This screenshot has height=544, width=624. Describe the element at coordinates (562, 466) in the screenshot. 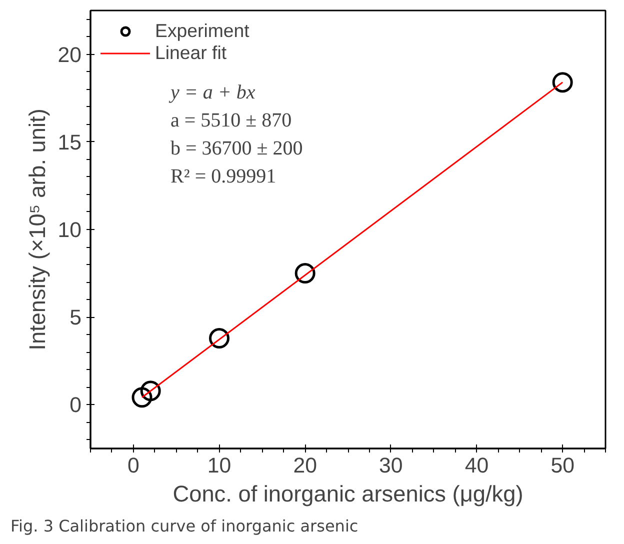

I see `x-tick-label: 50` at that location.